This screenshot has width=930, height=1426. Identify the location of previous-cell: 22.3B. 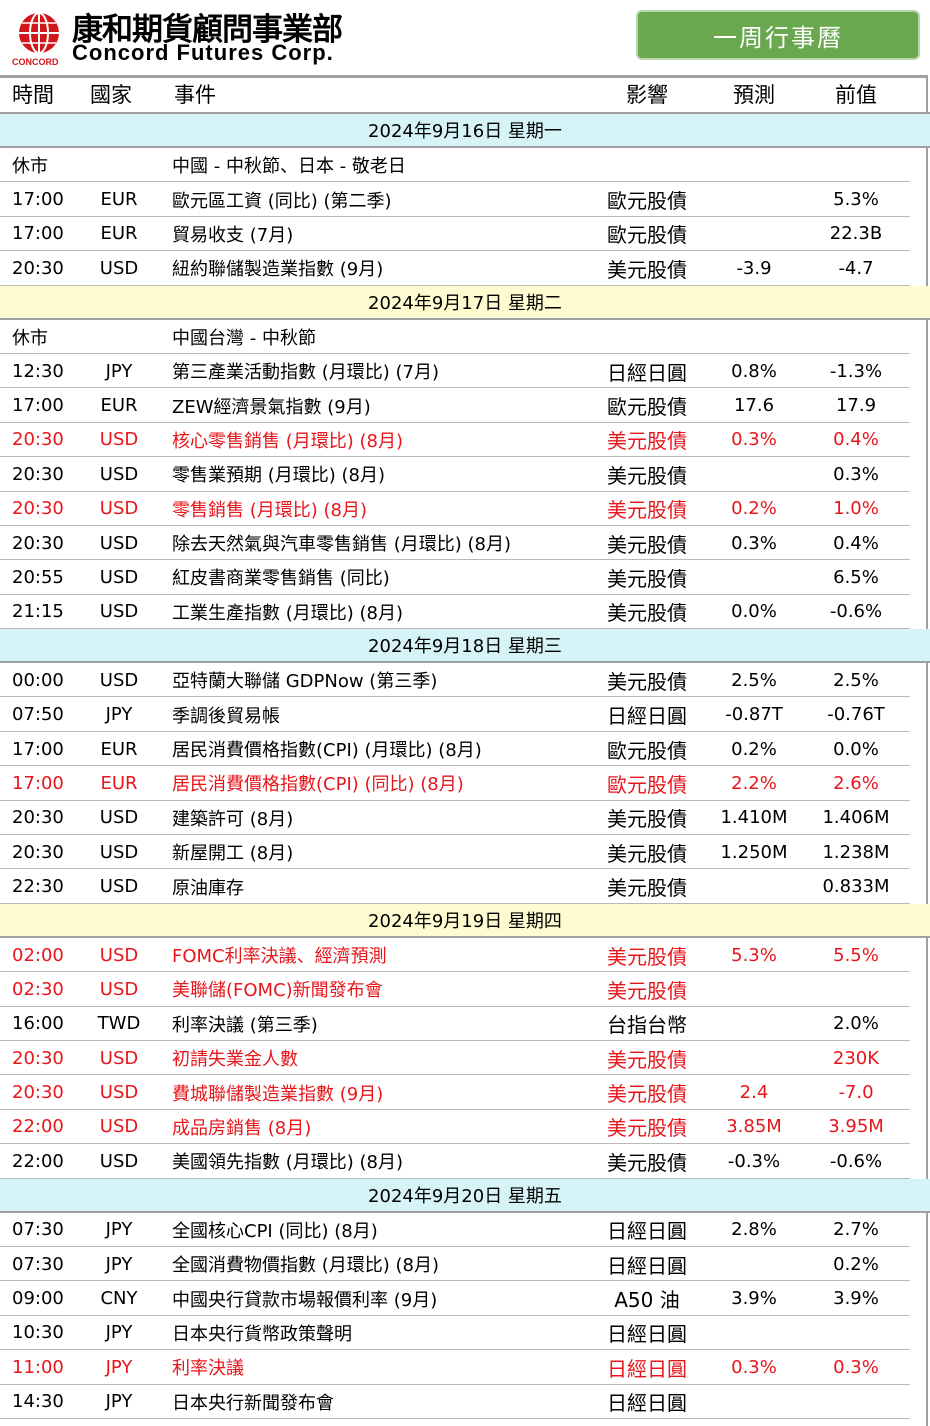
(856, 234).